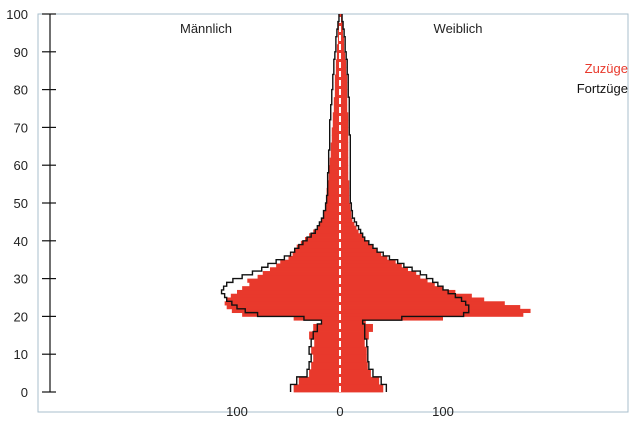 This screenshot has height=423, width=632. What do you see at coordinates (31, 203) in the screenshot?
I see `y-axis-ticks: 0 10 20 30 40 50 60 70 80 90 100` at bounding box center [31, 203].